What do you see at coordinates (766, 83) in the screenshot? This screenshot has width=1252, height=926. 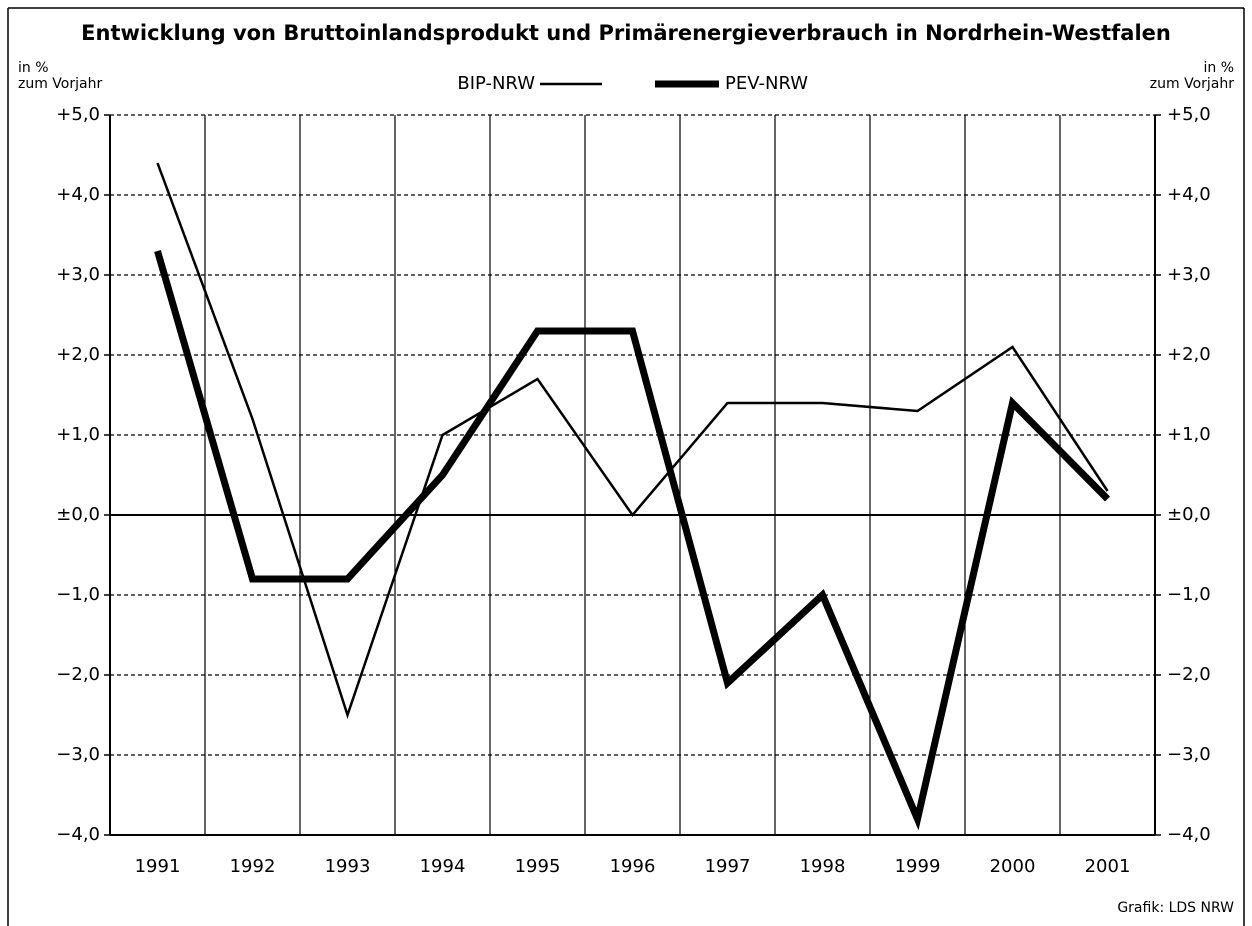 I see `legend-label: PEV-NRW` at bounding box center [766, 83].